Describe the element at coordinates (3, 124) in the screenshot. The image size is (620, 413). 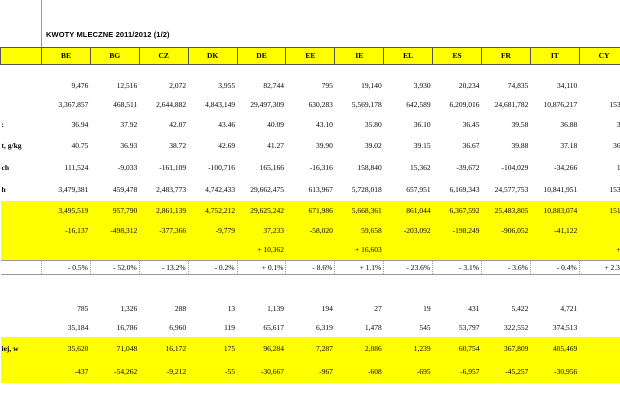
I see `row-label: :` at that location.